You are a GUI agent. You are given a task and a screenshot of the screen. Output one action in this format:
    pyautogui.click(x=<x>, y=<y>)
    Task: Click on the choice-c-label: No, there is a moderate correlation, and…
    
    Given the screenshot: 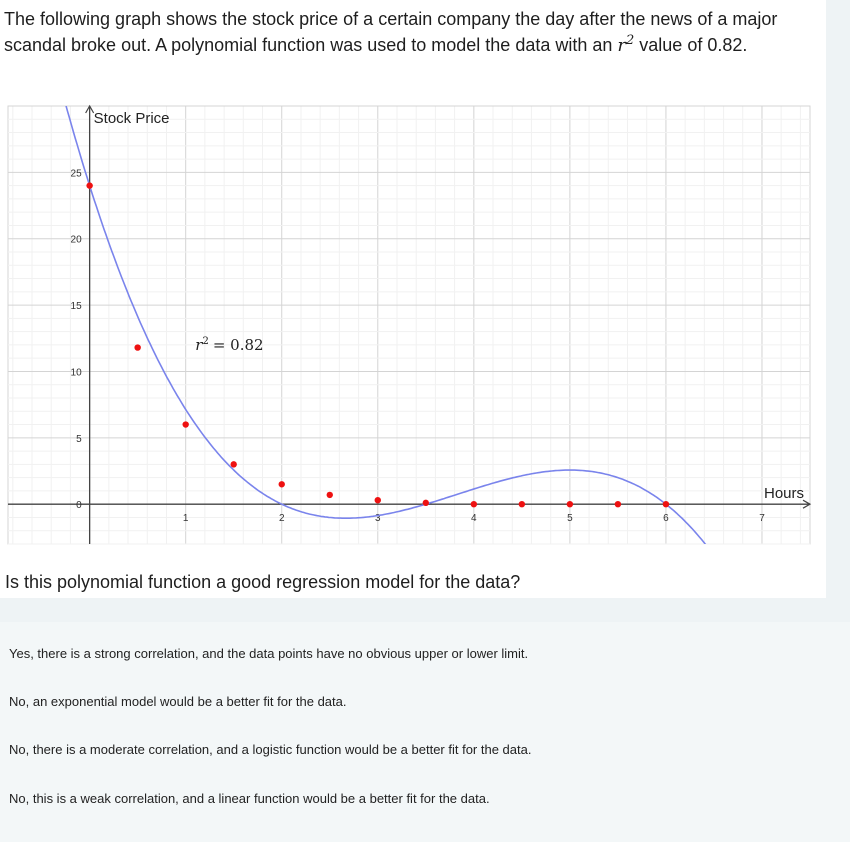 What is the action you would take?
    pyautogui.click(x=270, y=749)
    